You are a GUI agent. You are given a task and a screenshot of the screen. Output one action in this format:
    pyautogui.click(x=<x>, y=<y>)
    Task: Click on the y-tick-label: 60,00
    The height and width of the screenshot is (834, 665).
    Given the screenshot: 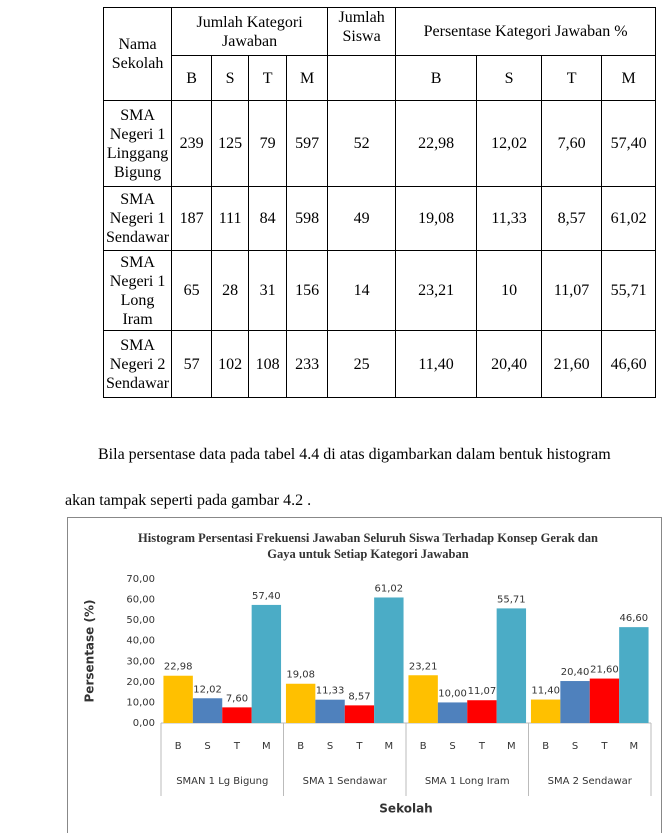 What is the action you would take?
    pyautogui.click(x=140, y=600)
    